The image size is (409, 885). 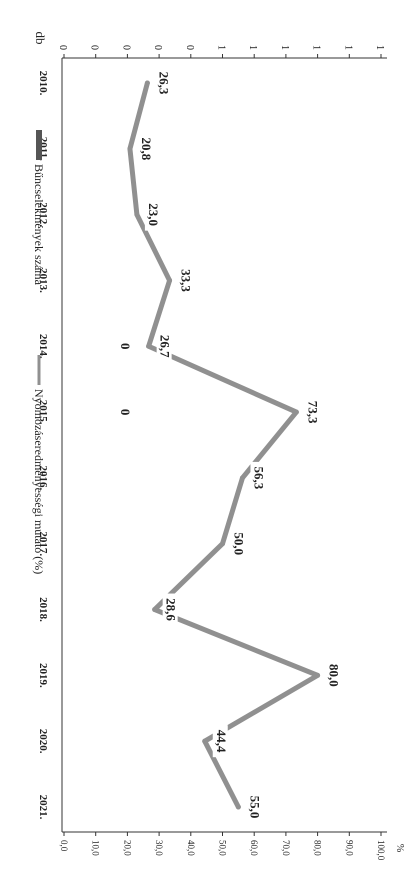 I want to click on x-category-label: 2016., so click(x=43, y=478).